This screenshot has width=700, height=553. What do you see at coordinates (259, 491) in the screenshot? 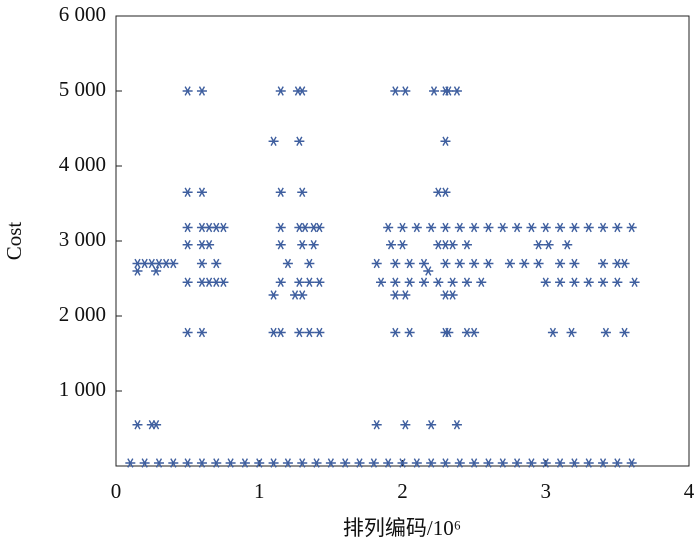
I see `x-tick-label: 1` at bounding box center [259, 491].